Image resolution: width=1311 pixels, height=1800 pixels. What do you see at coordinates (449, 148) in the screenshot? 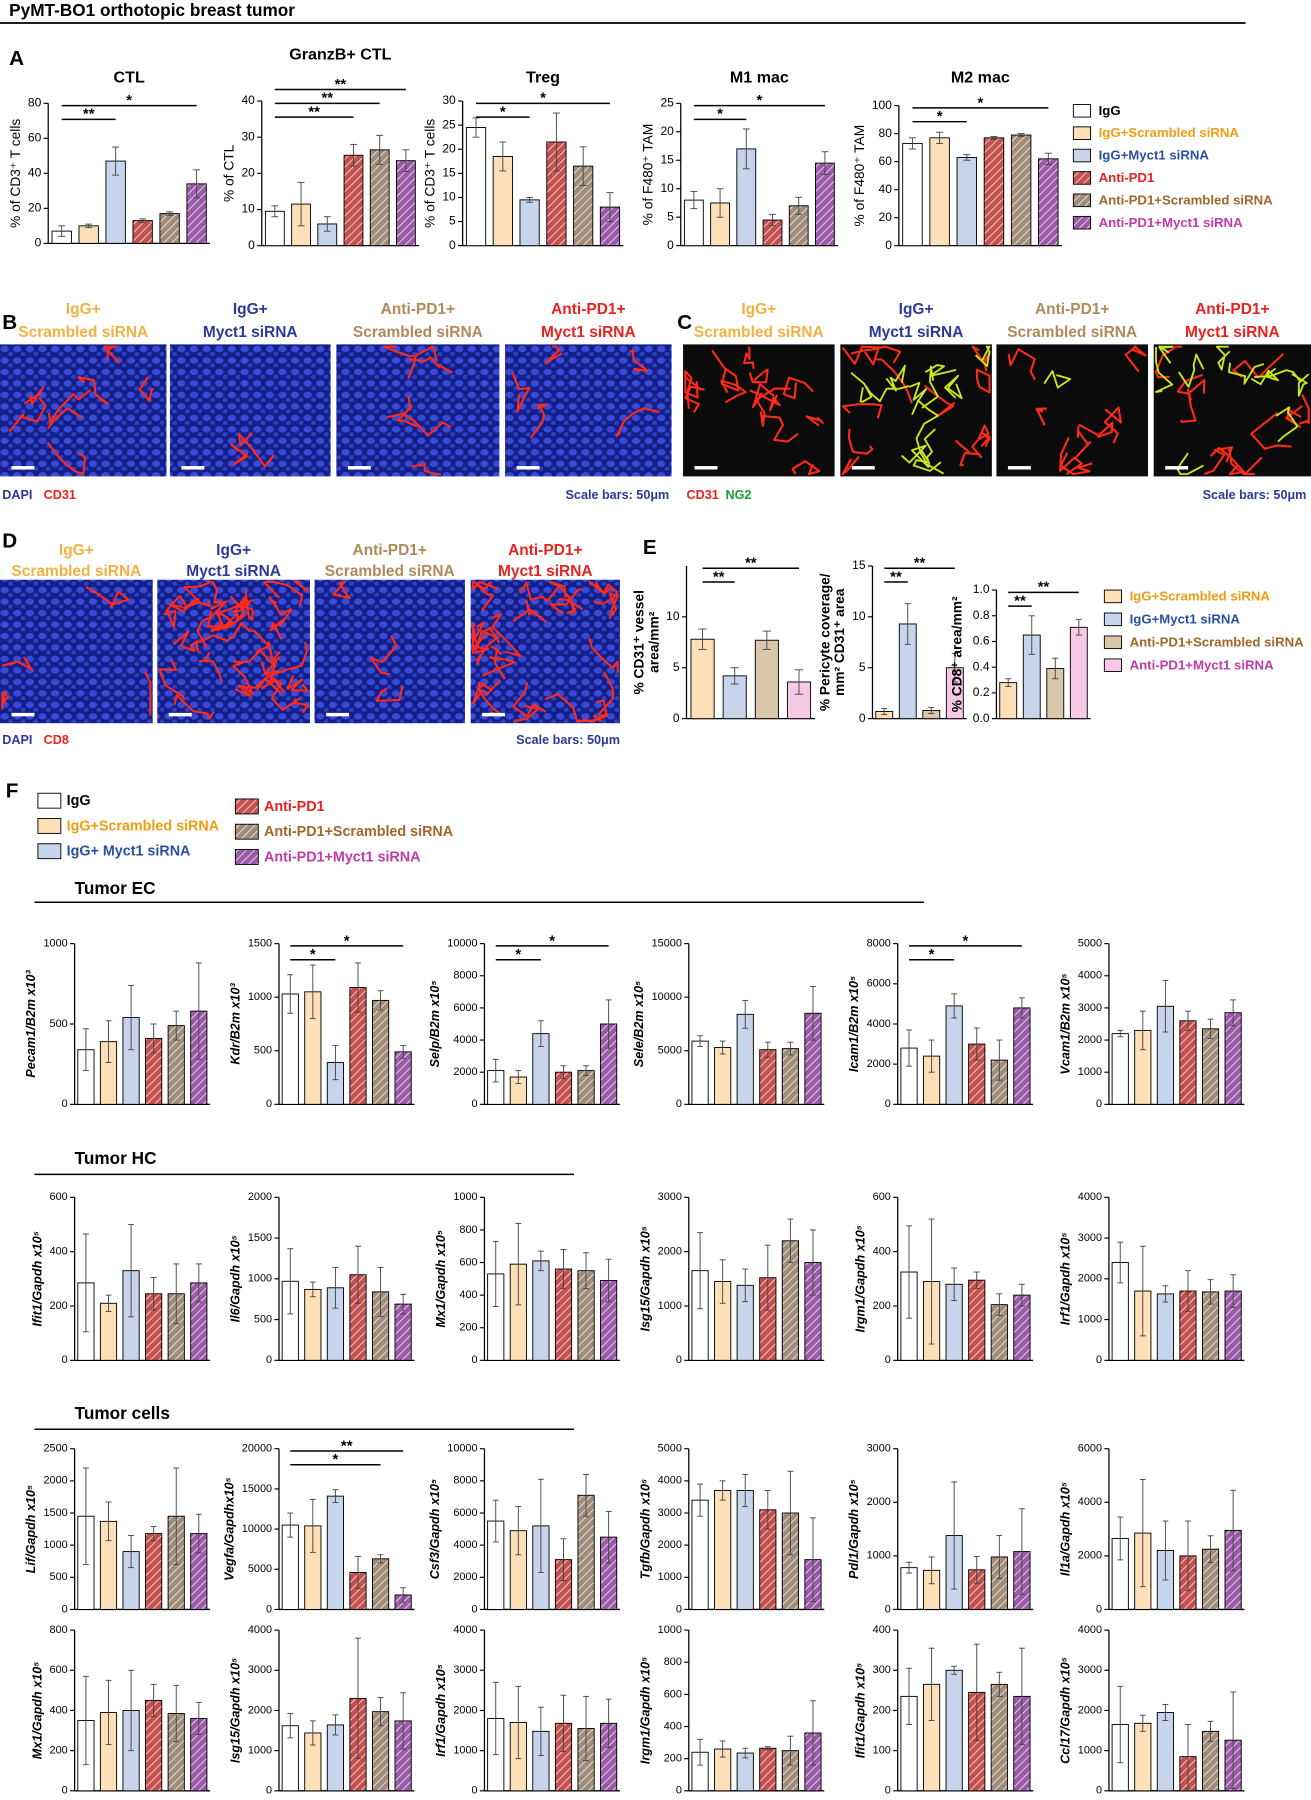
I see `y-tick-label: 20` at bounding box center [449, 148].